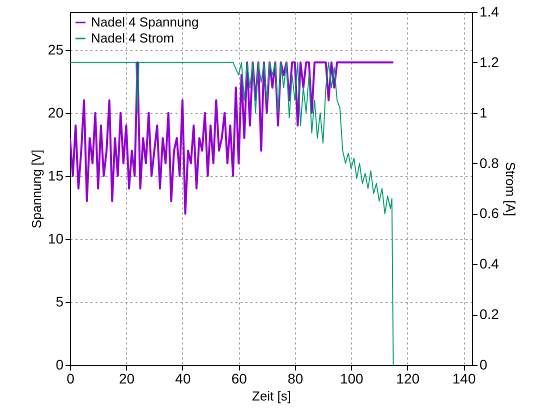  What do you see at coordinates (352, 378) in the screenshot?
I see `x-tick-label: 100` at bounding box center [352, 378].